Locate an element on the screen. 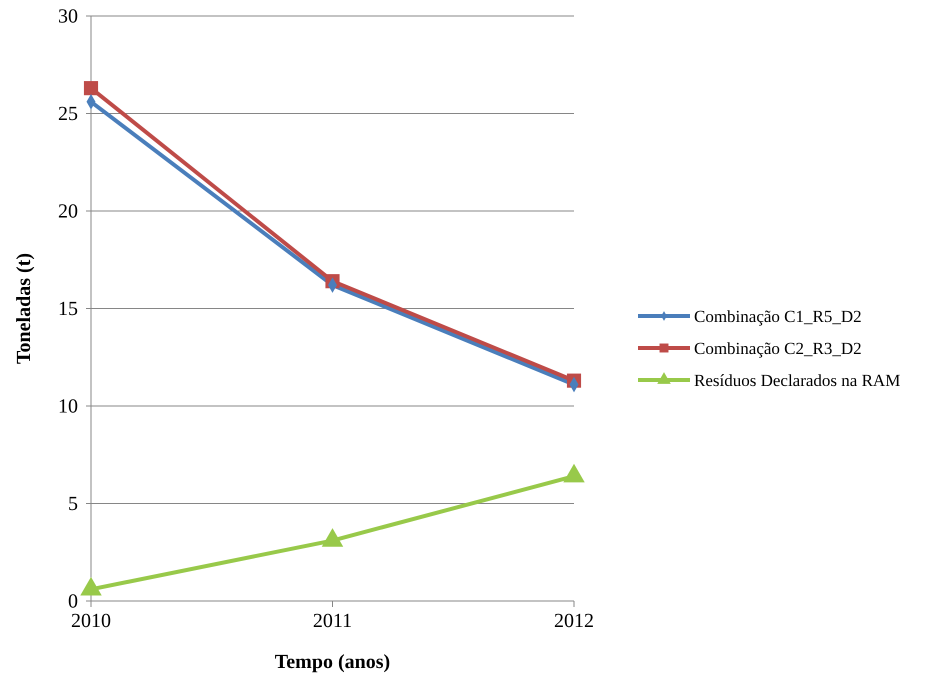  legend-label: Combinação C2_R3_D2 is located at coordinates (778, 348).